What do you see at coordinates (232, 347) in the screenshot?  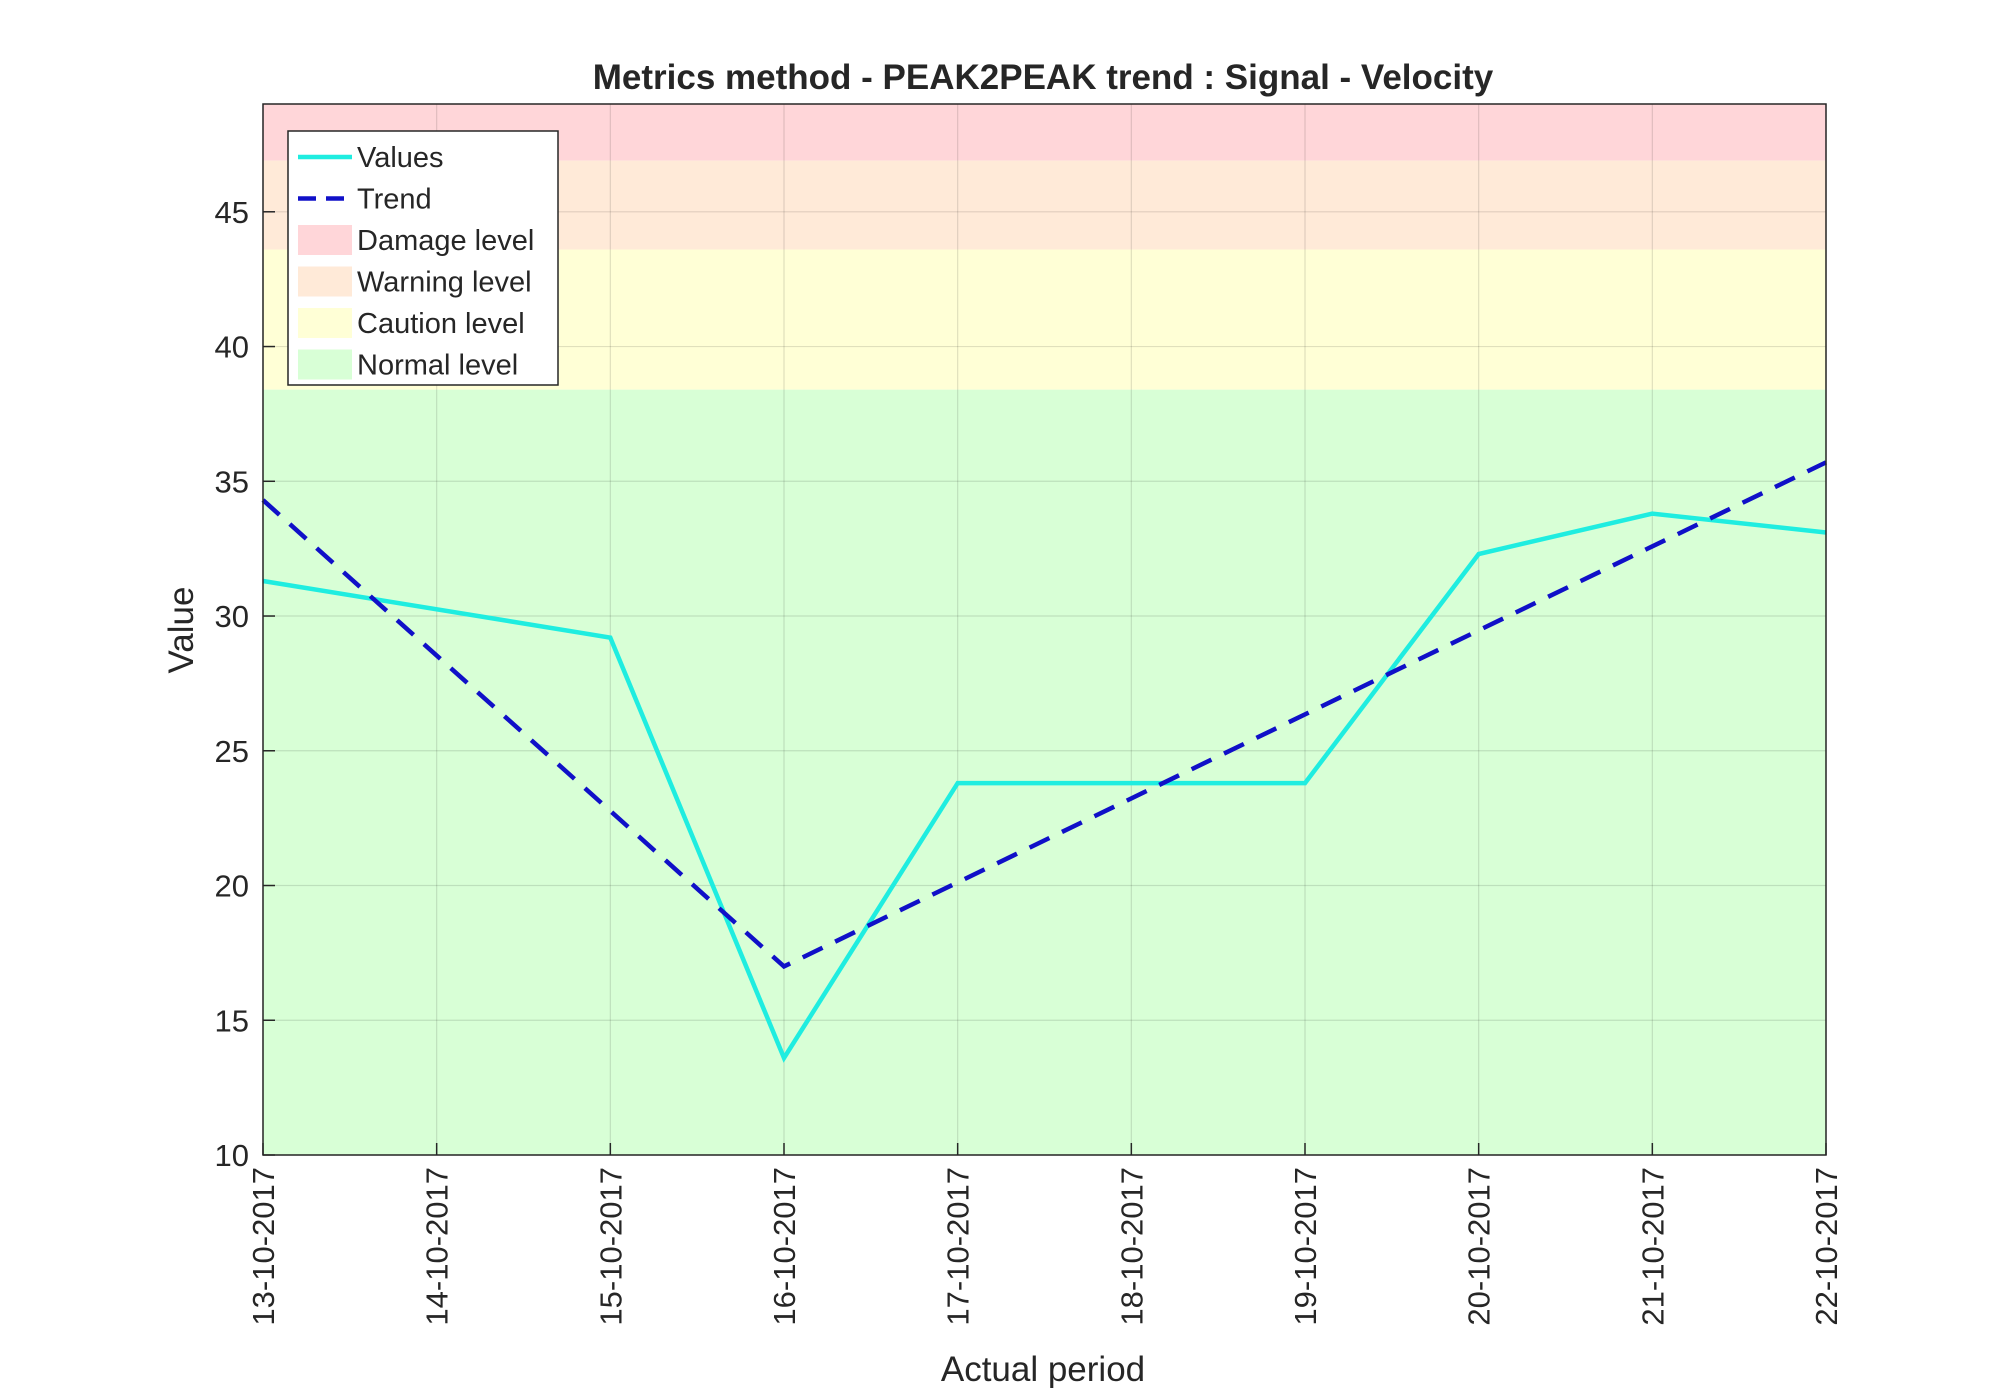 I see `y-tick-label: 40` at bounding box center [232, 347].